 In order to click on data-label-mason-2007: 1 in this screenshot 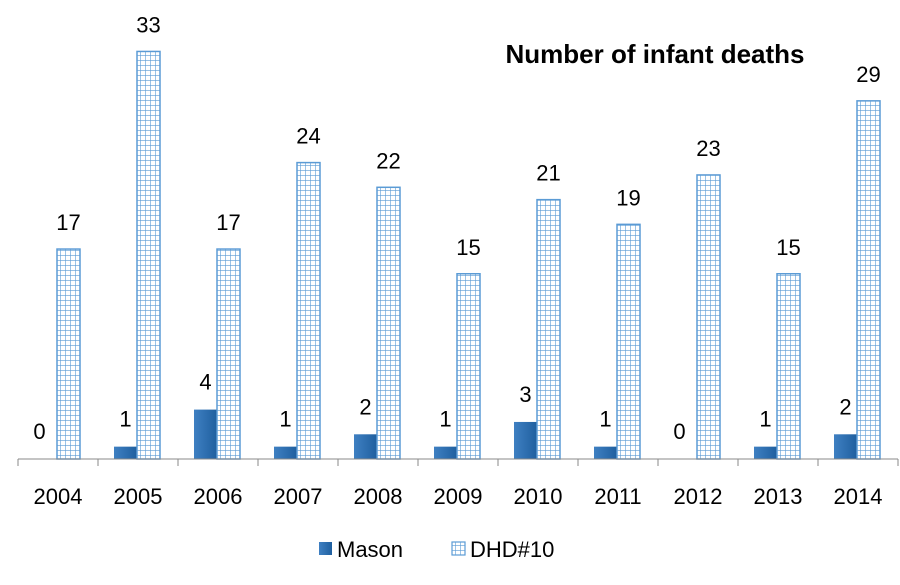, I will do `click(285, 419)`.